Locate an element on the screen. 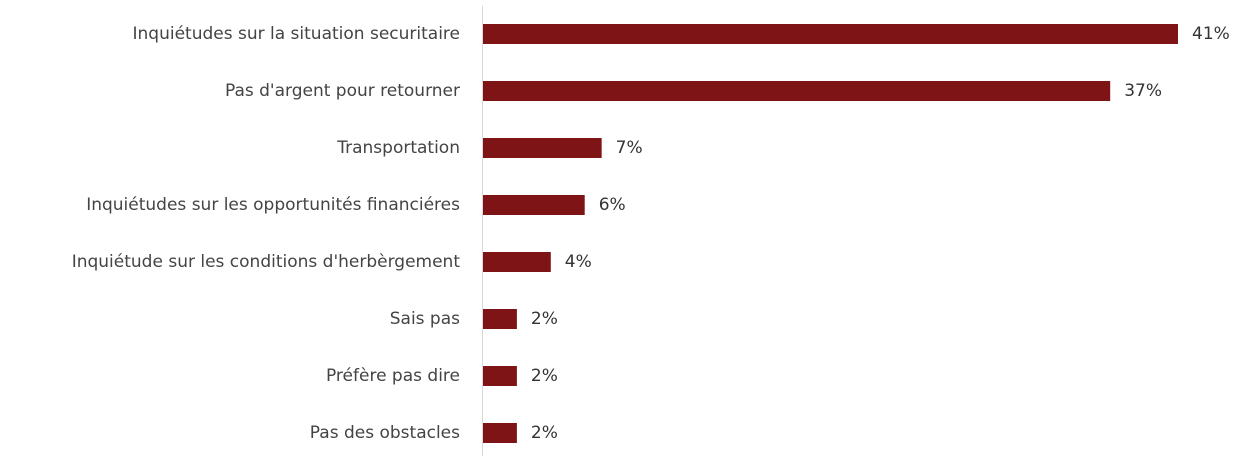  category-label: Transportation is located at coordinates (398, 148).